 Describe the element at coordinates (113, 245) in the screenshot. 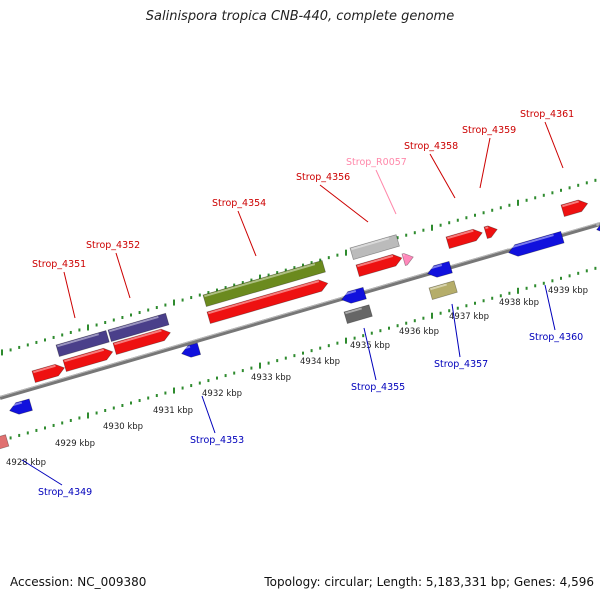

I see `gene-label: Strop_4352` at that location.